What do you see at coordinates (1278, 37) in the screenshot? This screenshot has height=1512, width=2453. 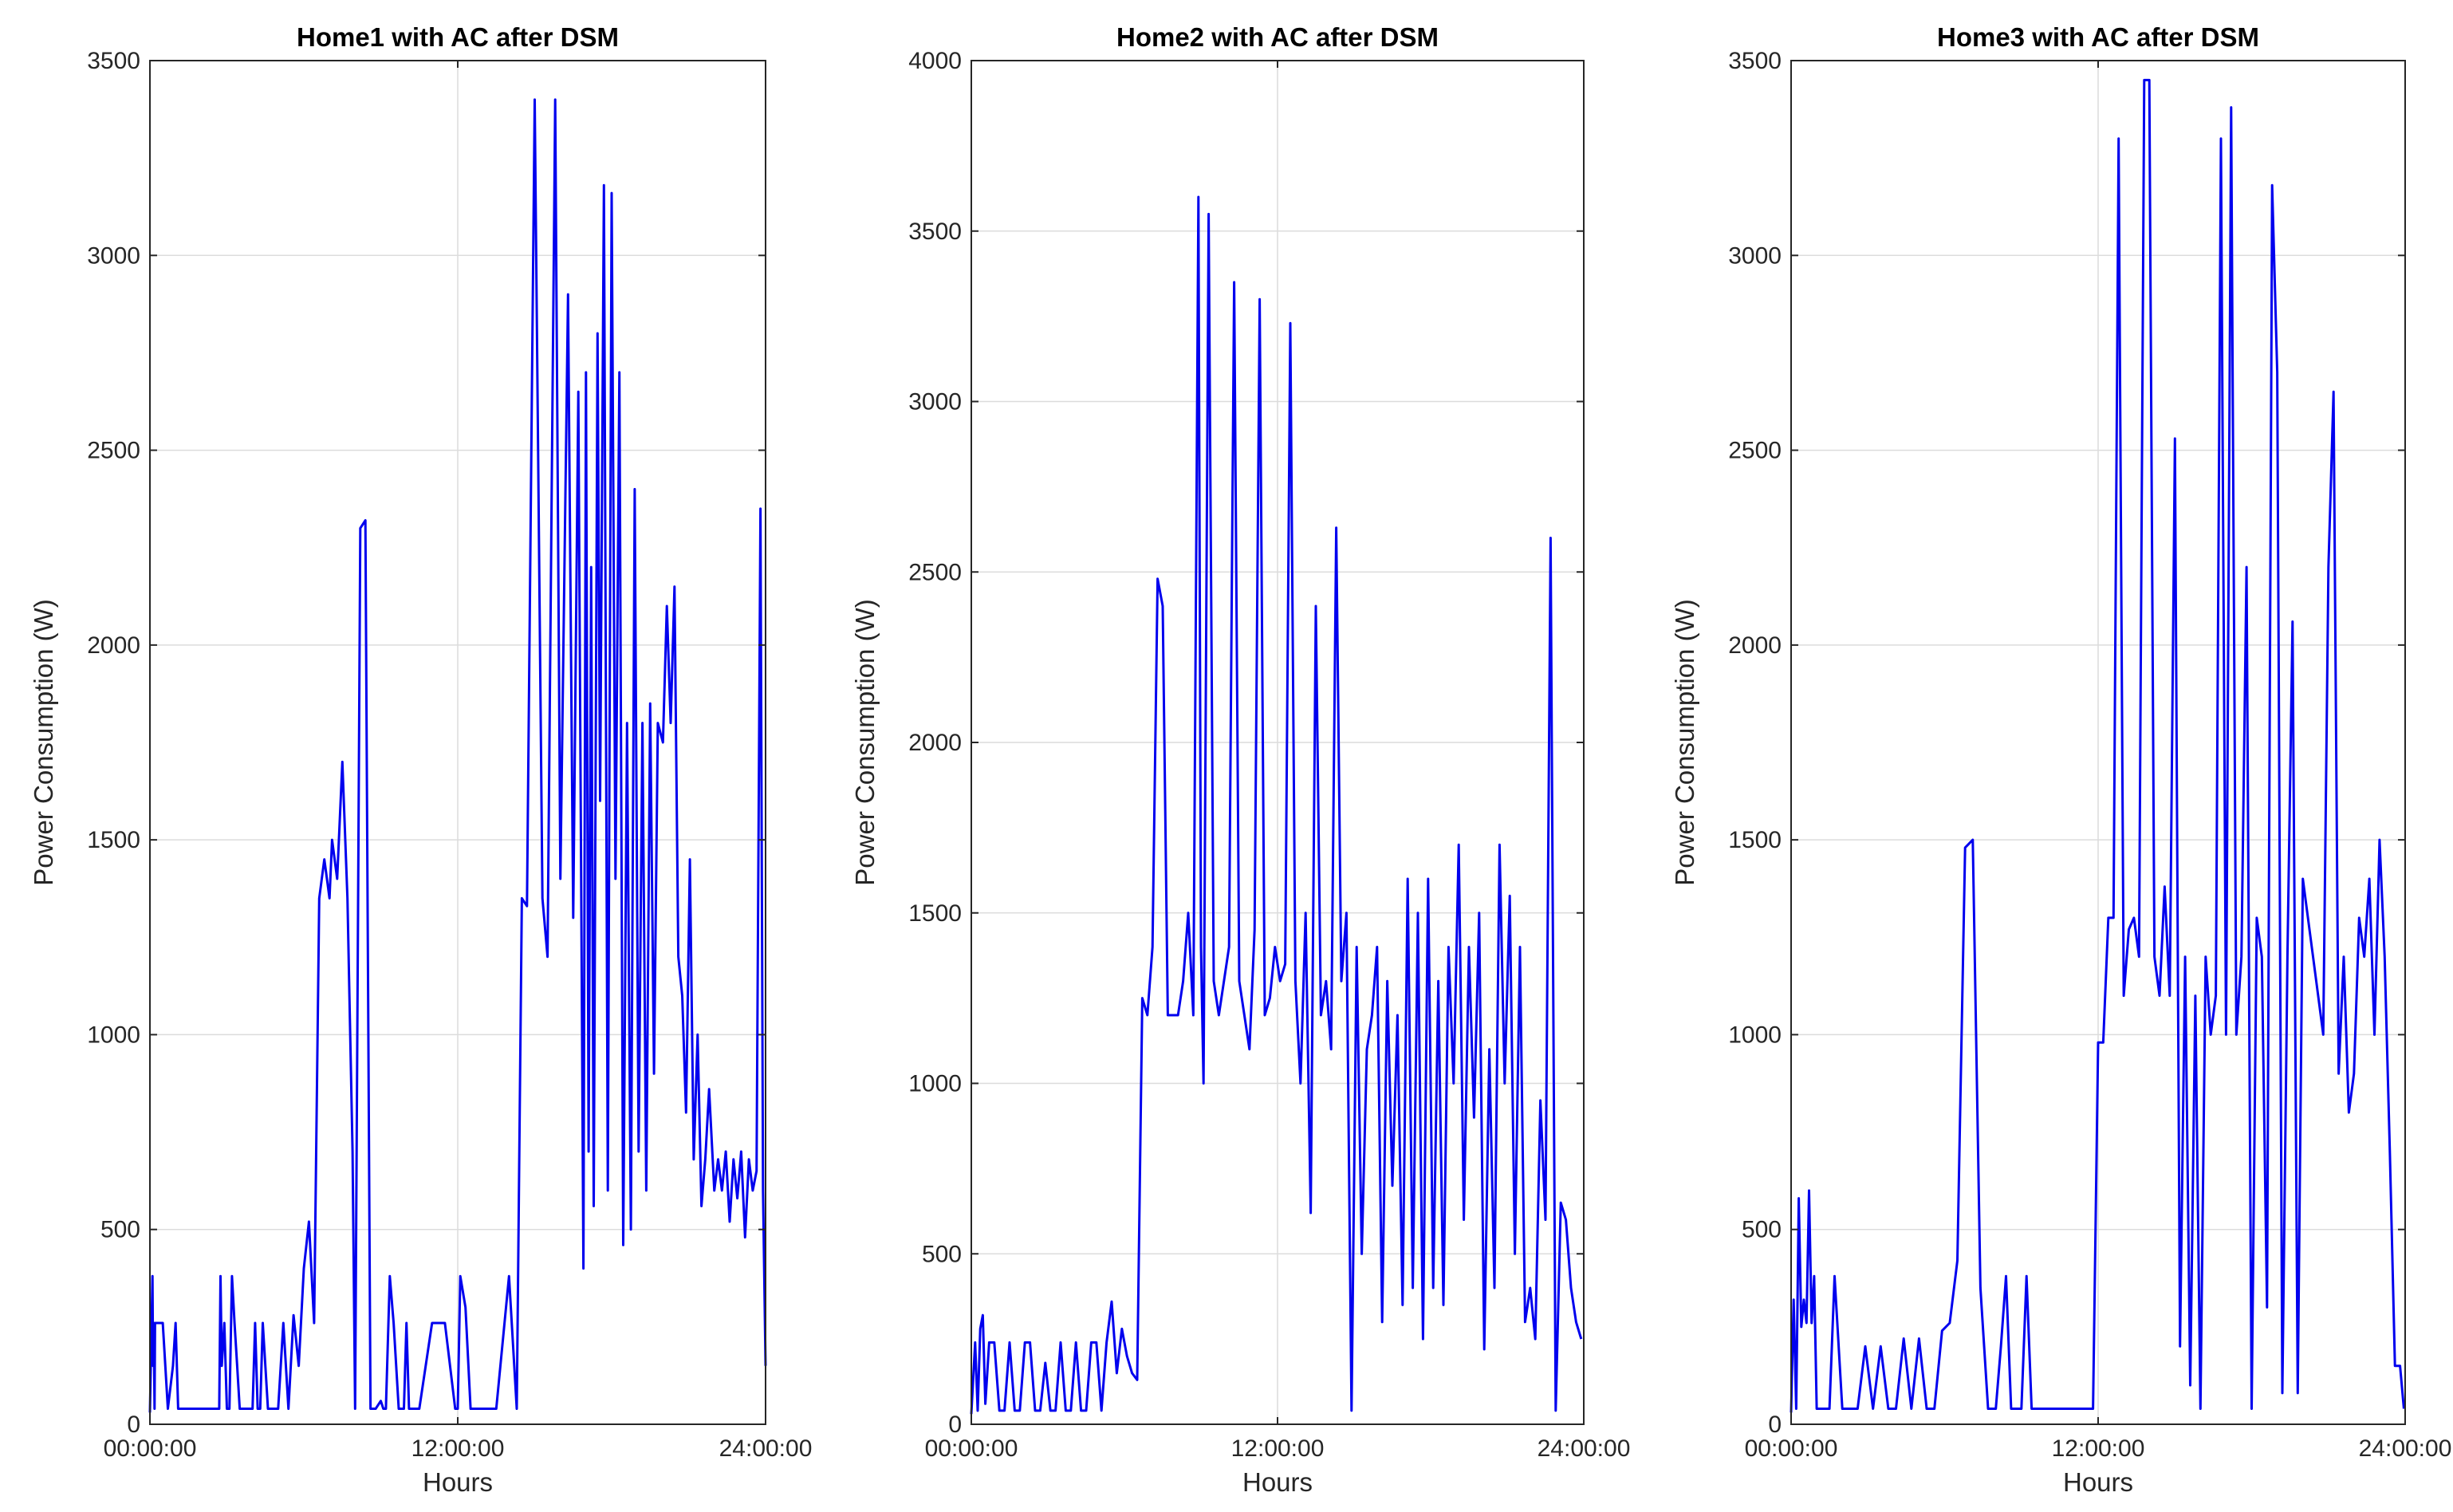 I see `chart-title: Home2 with AC after DSM` at bounding box center [1278, 37].